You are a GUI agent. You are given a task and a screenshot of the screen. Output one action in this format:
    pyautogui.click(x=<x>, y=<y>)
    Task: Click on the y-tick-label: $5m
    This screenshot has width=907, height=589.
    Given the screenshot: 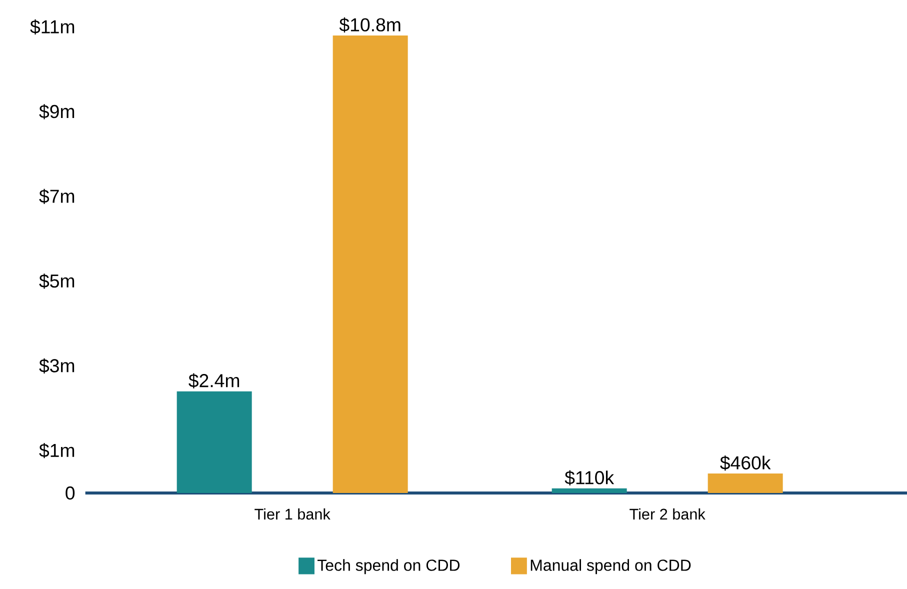 What is the action you would take?
    pyautogui.click(x=56, y=281)
    